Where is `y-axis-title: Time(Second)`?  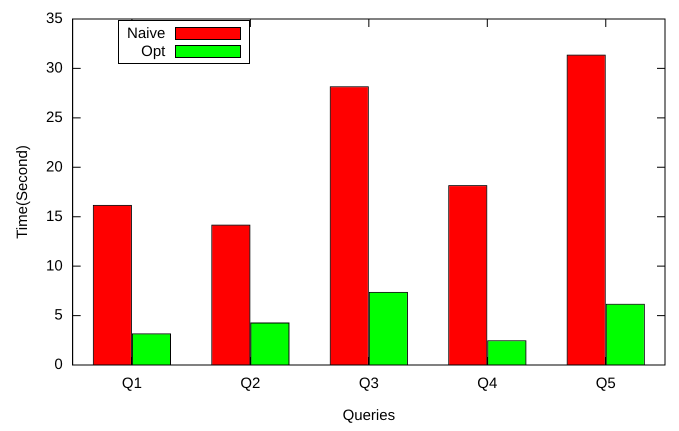 y-axis-title: Time(Second) is located at coordinates (23, 192).